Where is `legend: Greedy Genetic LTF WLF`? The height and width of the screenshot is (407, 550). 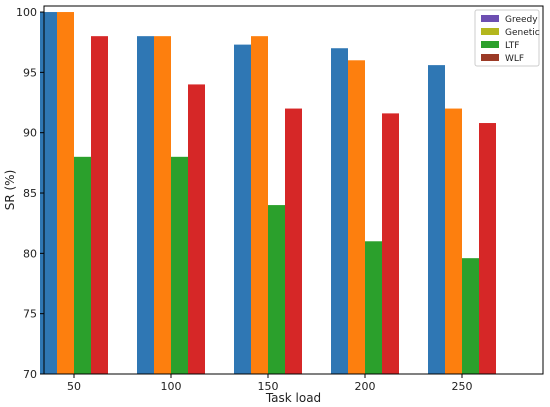 legend: Greedy Genetic LTF WLF is located at coordinates (507, 38).